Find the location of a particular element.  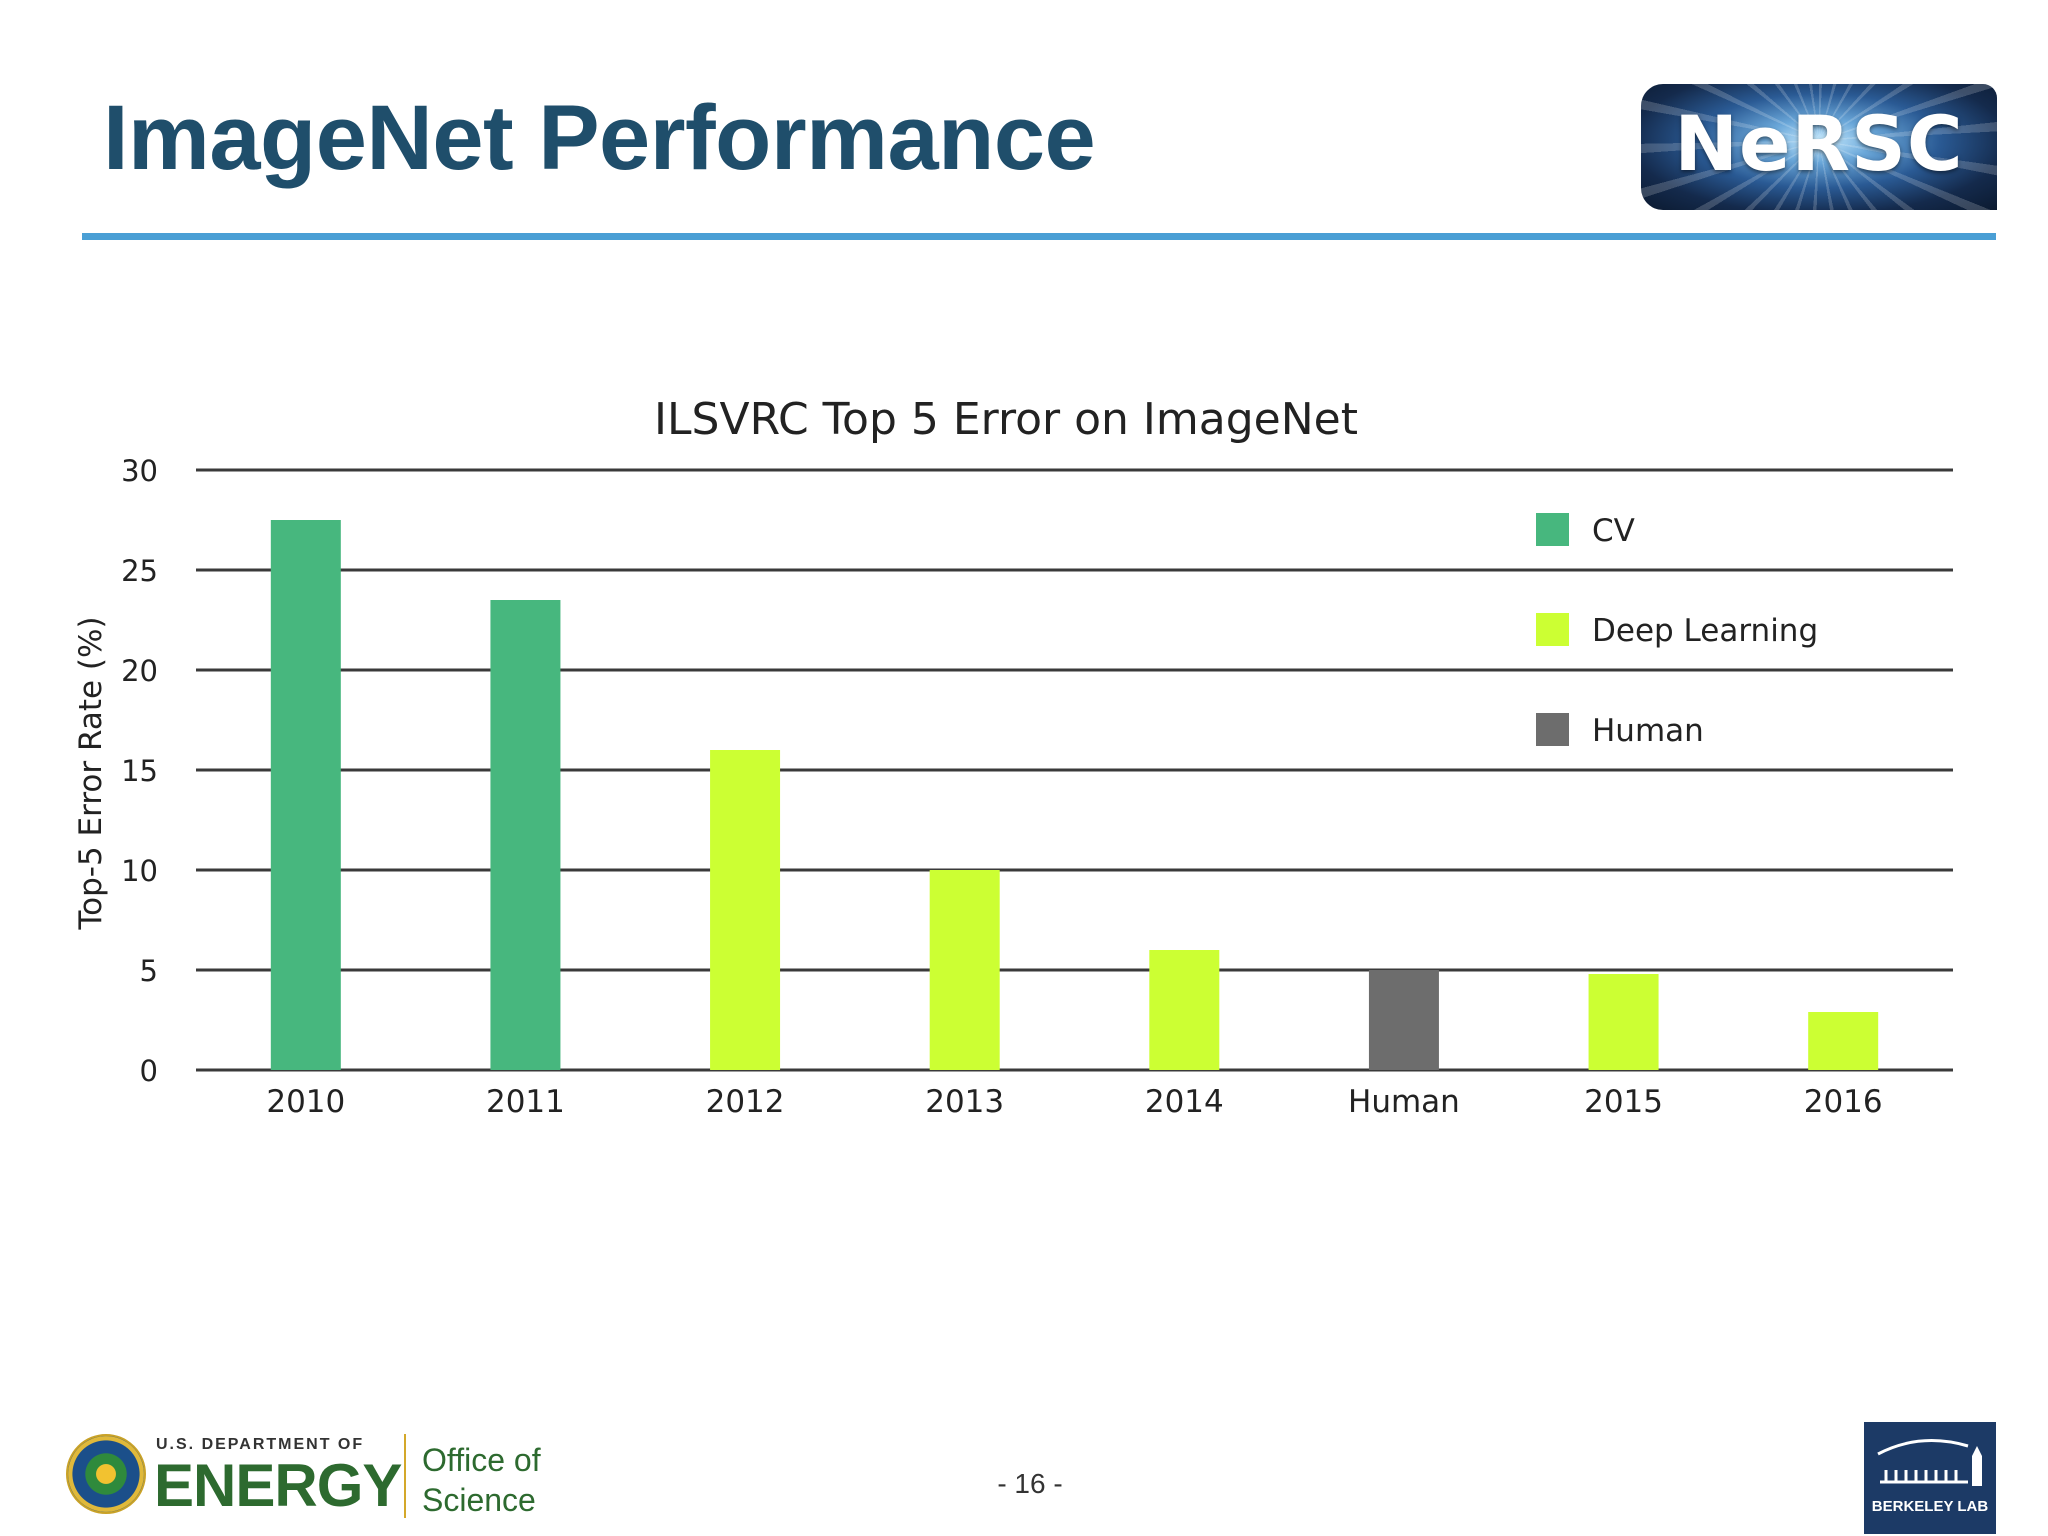

bar-2010 is located at coordinates (305, 795).